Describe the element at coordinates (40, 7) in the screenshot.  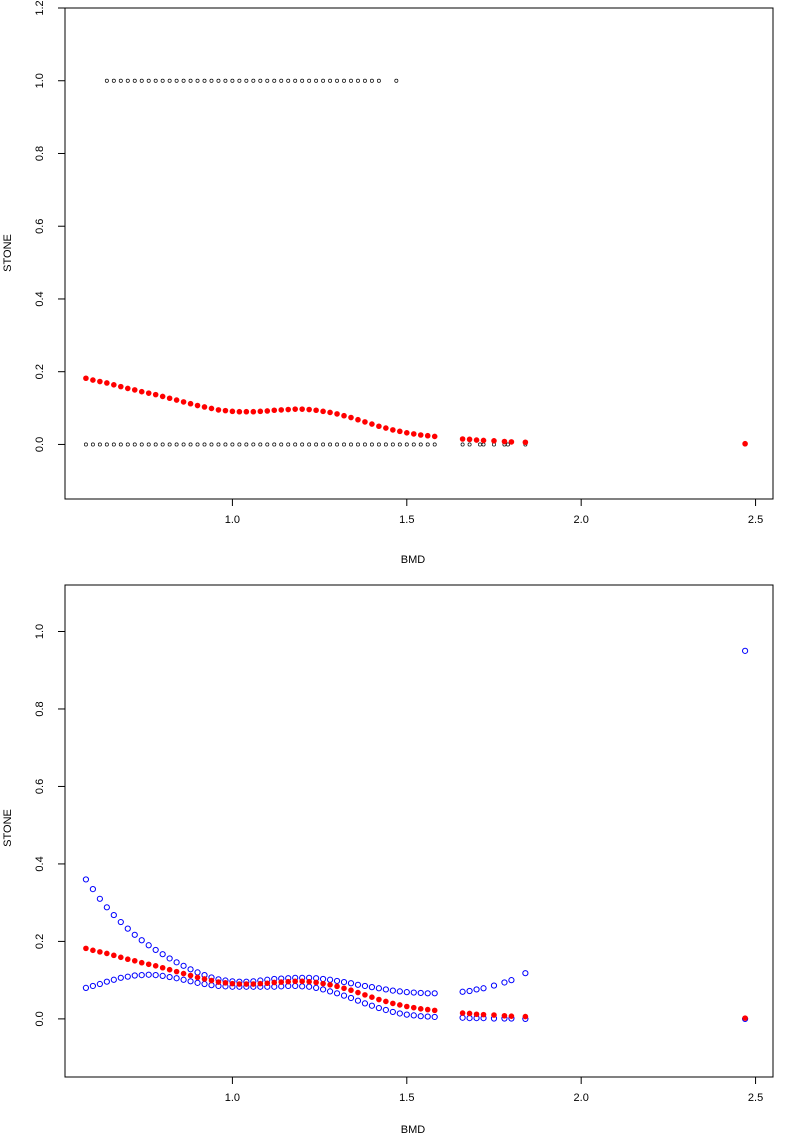
I see `y-tick-label: 1.2` at that location.